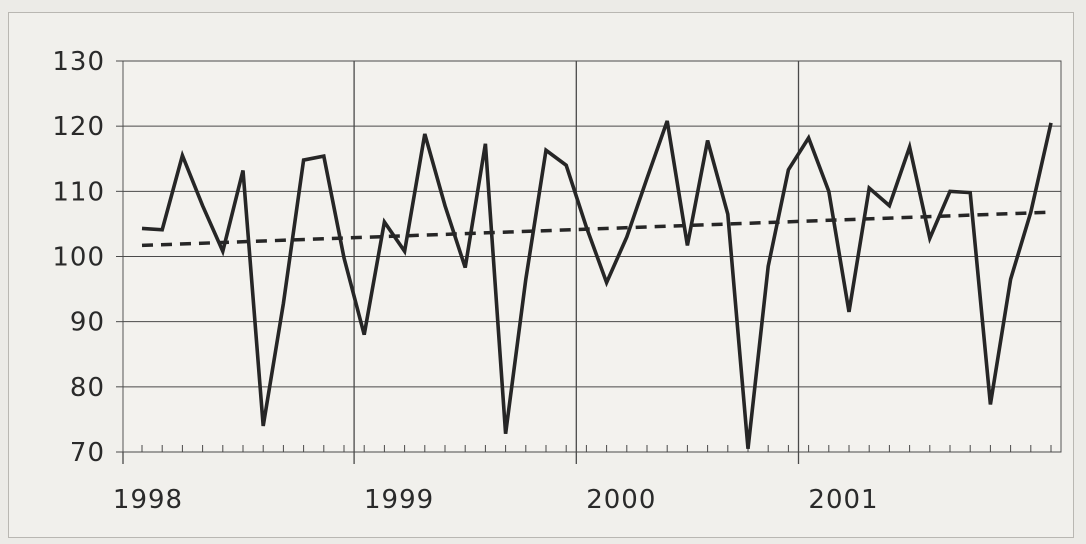 This screenshot has height=544, width=1086. What do you see at coordinates (87, 323) in the screenshot?
I see `y-tick-label-90: 90` at bounding box center [87, 323].